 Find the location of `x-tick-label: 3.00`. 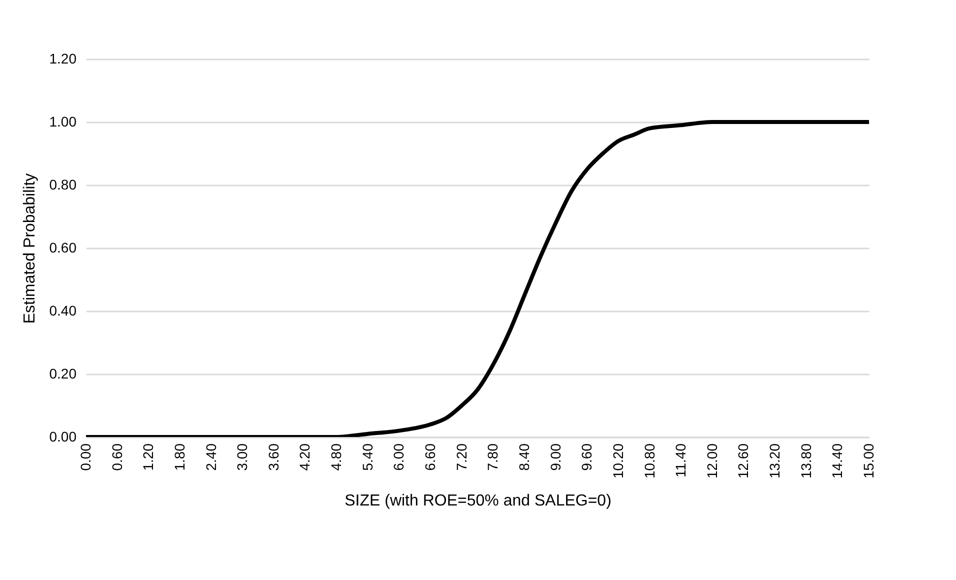

x-tick-label: 3.00 is located at coordinates (242, 457).